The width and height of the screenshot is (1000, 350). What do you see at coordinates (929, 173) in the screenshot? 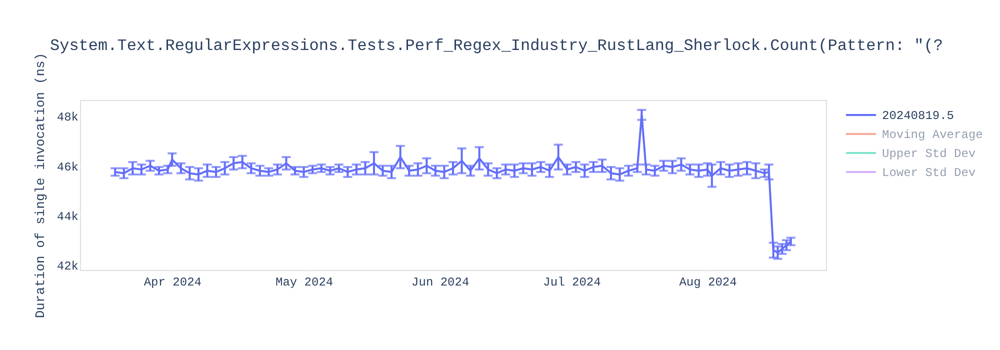
I see `legend-label: Lower Std Dev` at bounding box center [929, 173].